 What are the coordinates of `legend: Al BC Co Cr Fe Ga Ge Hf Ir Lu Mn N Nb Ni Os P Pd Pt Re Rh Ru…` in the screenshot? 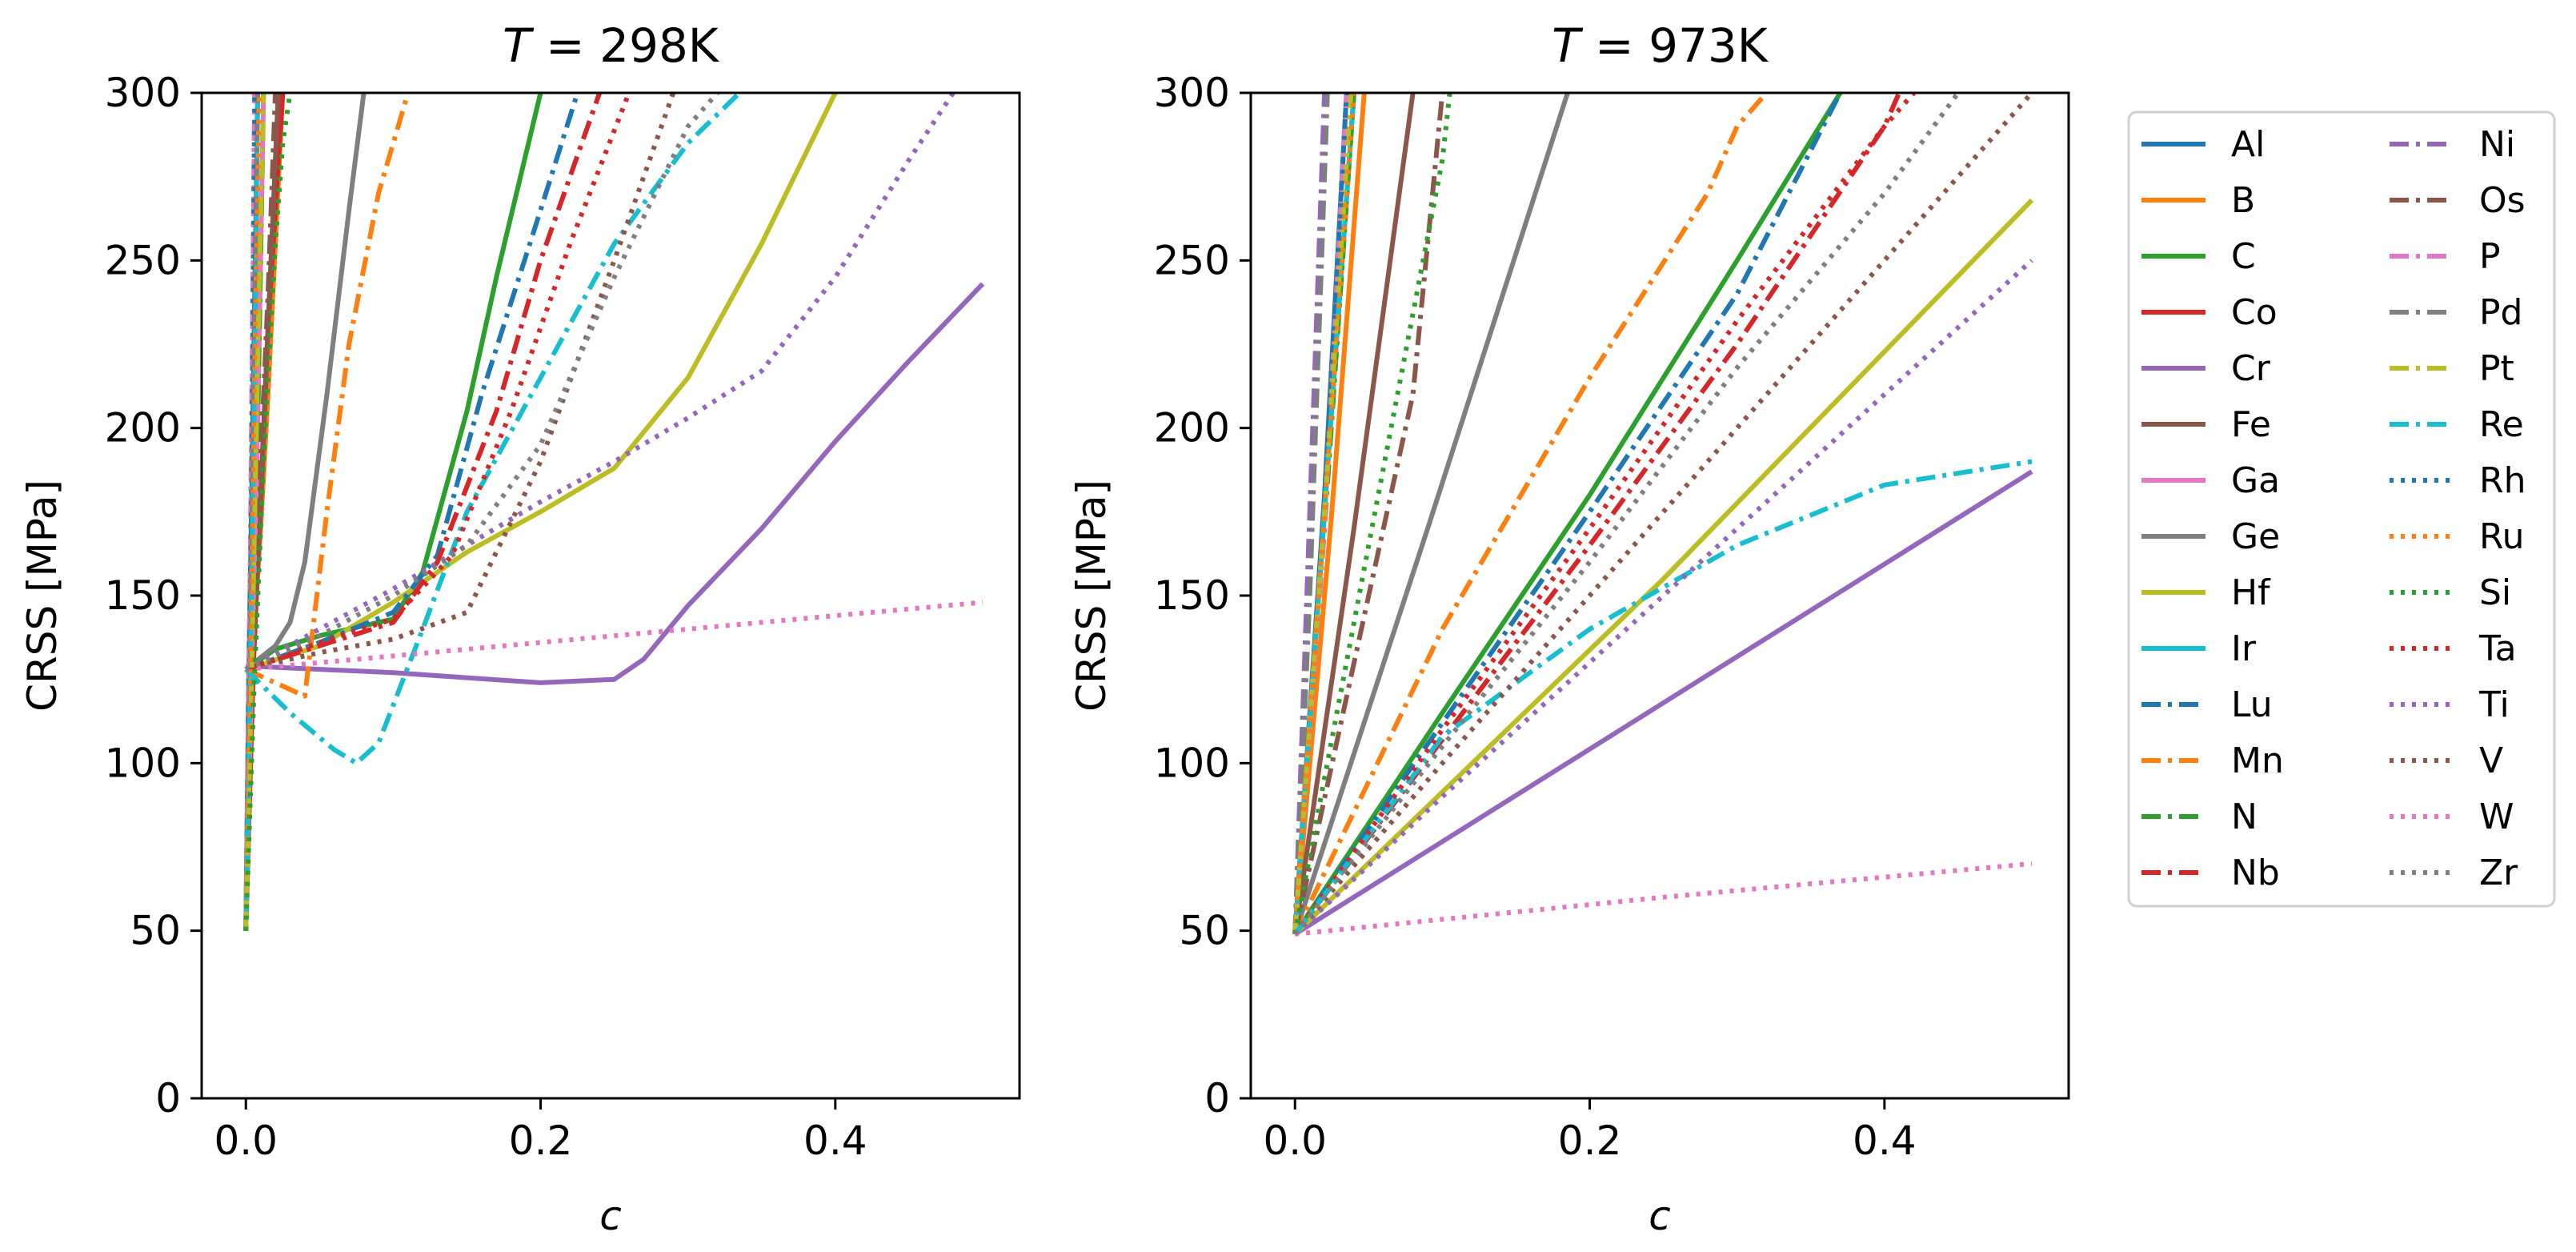 It's located at (2341, 509).